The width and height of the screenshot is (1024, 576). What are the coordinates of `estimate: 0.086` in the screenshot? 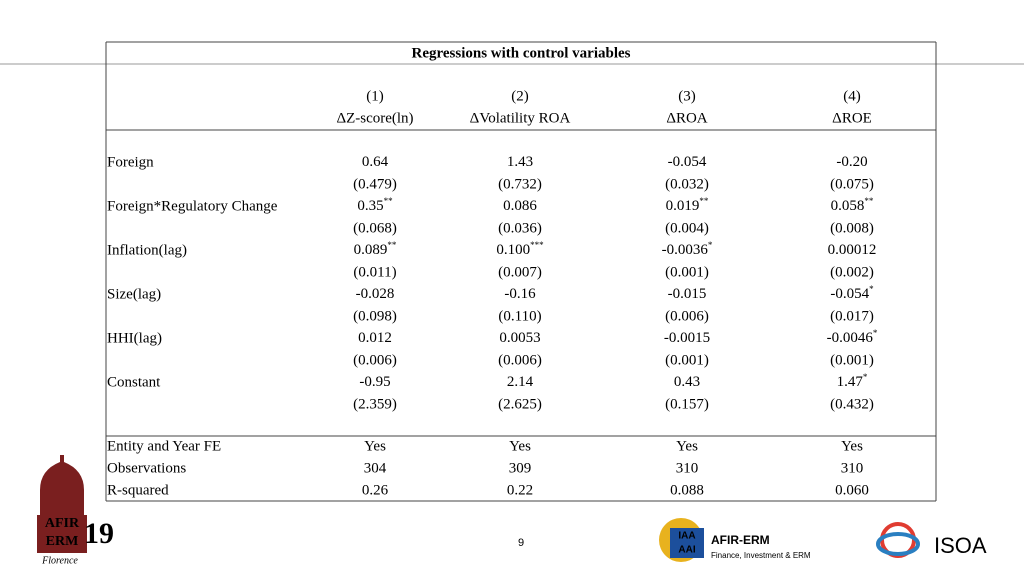 It's located at (520, 206).